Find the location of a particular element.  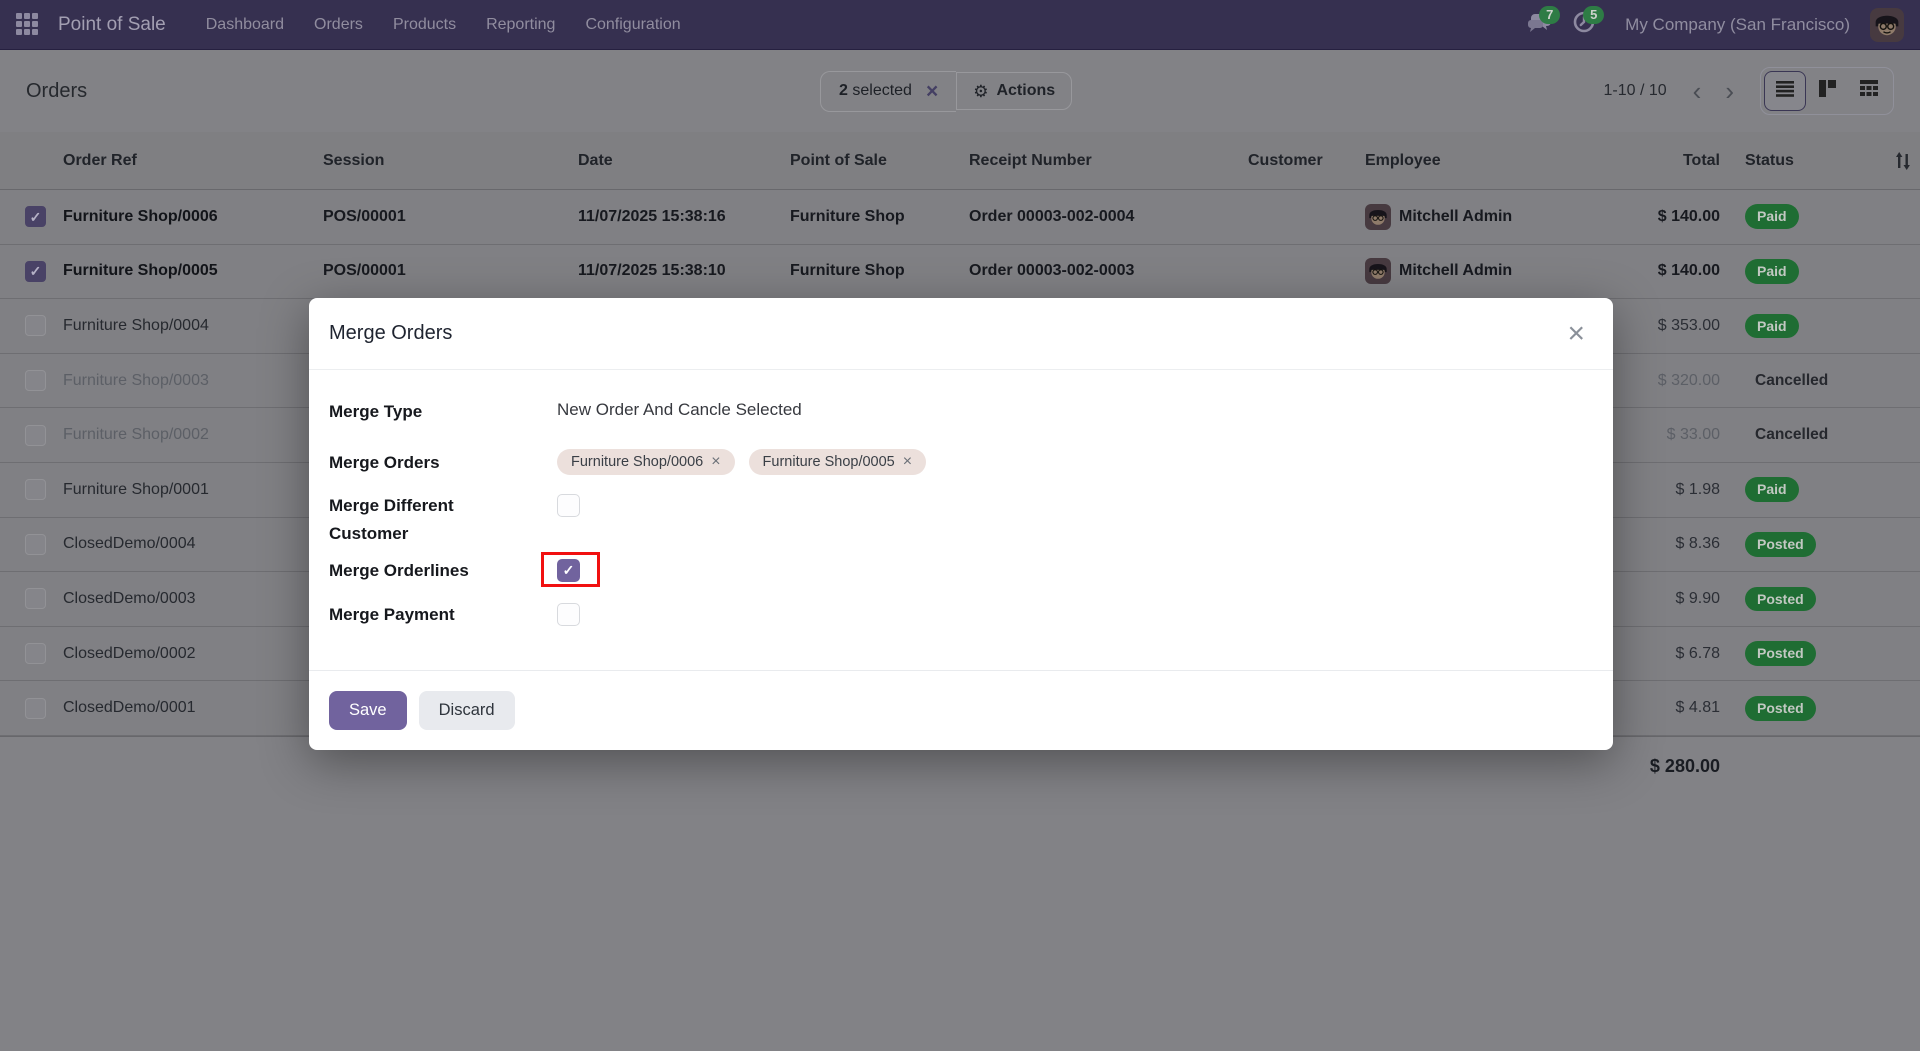

cell-order-ref: Furniture Shop/0003 is located at coordinates (136, 380).